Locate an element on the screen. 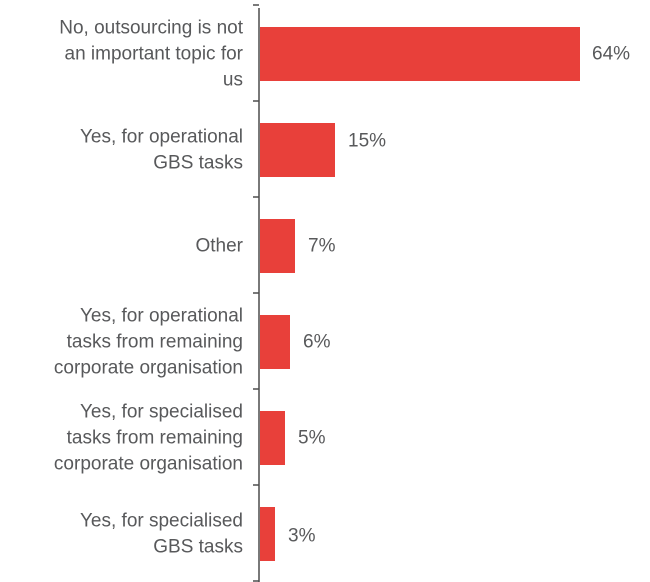 Image resolution: width=650 pixels, height=582 pixels. data-label: 7% is located at coordinates (322, 246).